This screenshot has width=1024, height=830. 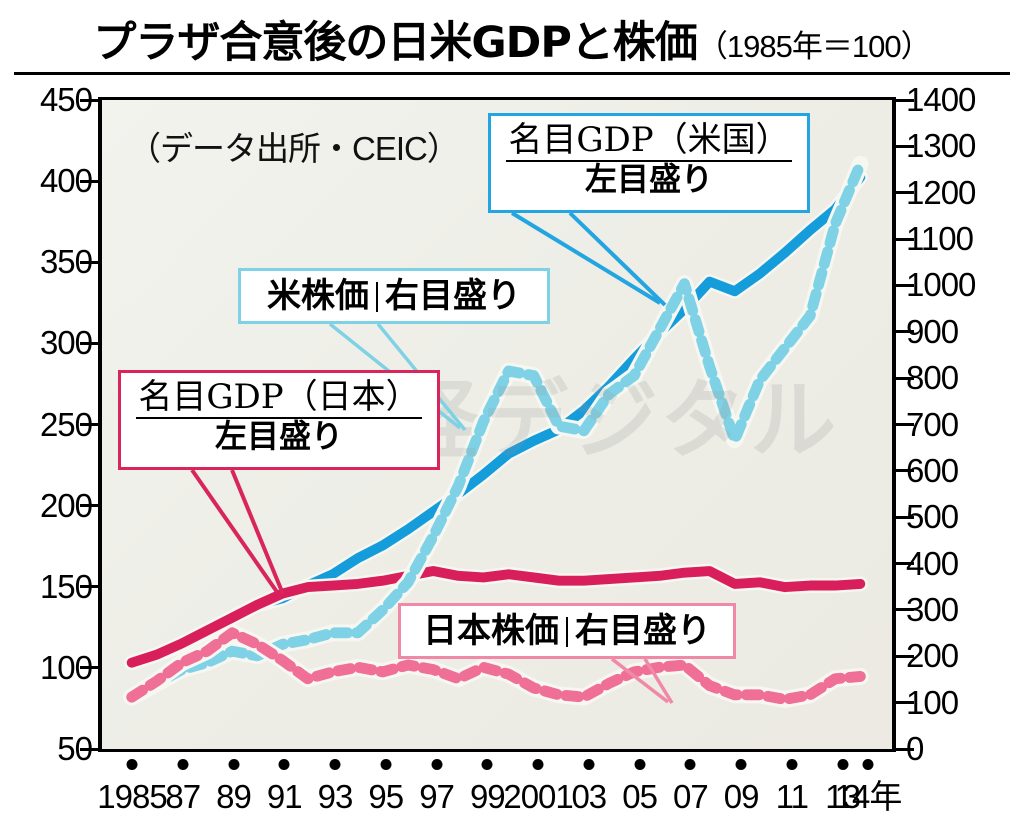 I want to click on annotation-us-gdp-line1: 名目GDP（米国）, so click(x=649, y=141).